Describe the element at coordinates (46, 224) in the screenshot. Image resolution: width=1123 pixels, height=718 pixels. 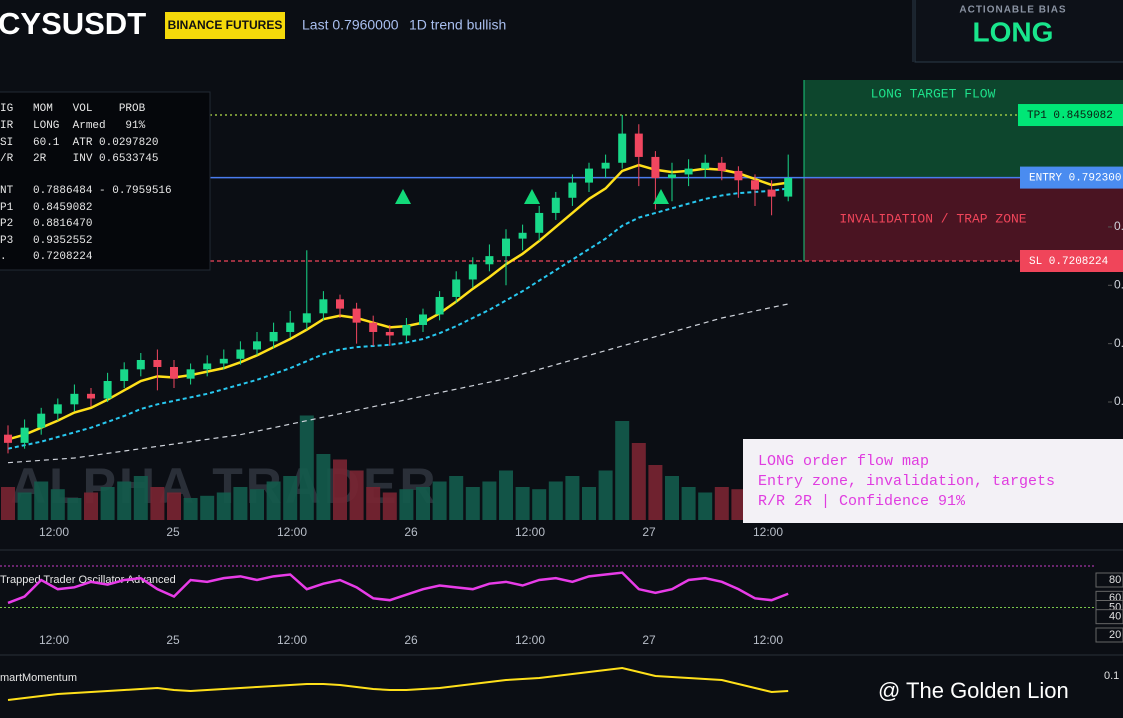
I see `table-row: P2 0.8816470` at that location.